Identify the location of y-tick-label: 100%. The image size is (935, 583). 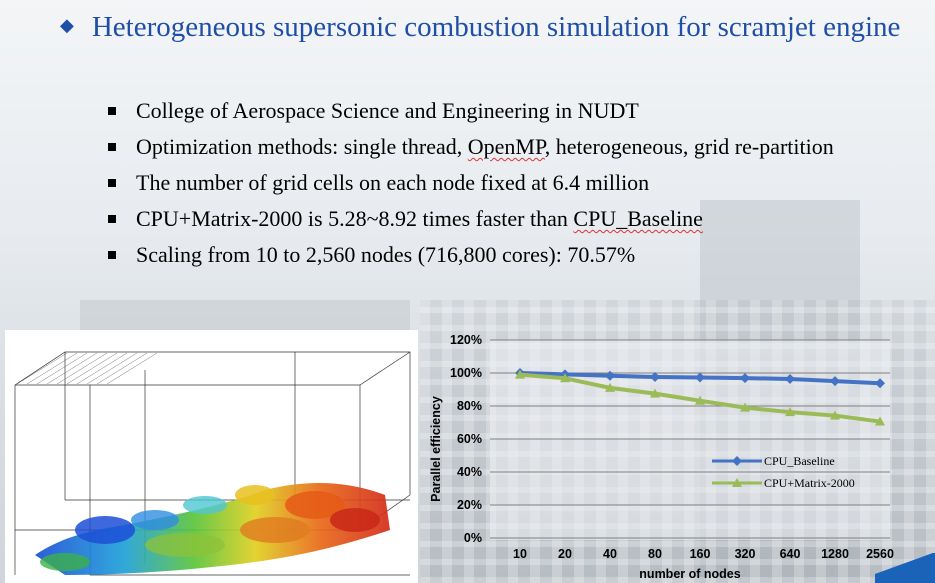
(466, 373).